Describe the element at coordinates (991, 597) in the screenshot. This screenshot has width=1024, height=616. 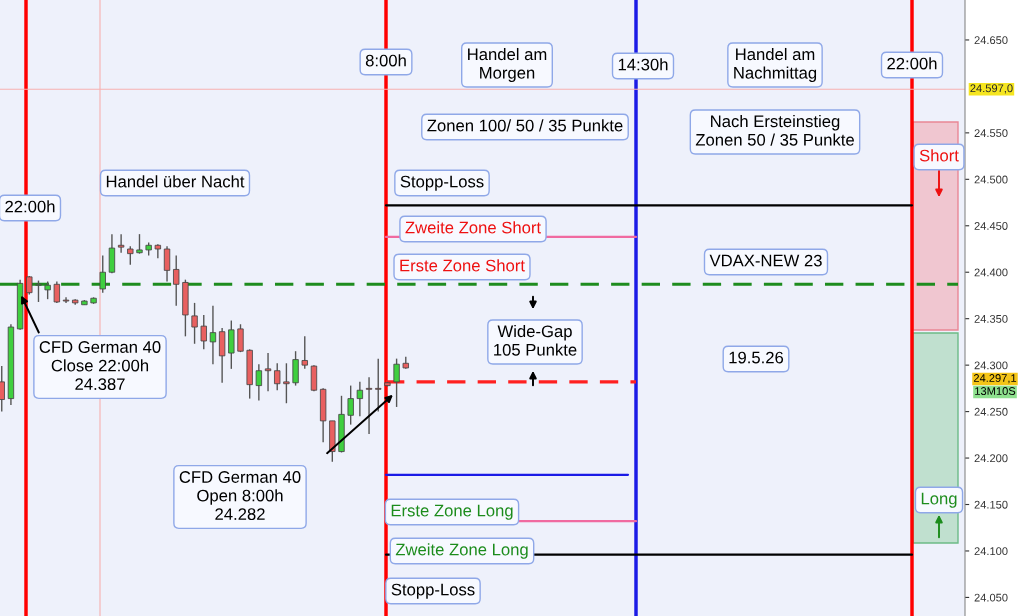
I see `y-tick-label: 24.050` at that location.